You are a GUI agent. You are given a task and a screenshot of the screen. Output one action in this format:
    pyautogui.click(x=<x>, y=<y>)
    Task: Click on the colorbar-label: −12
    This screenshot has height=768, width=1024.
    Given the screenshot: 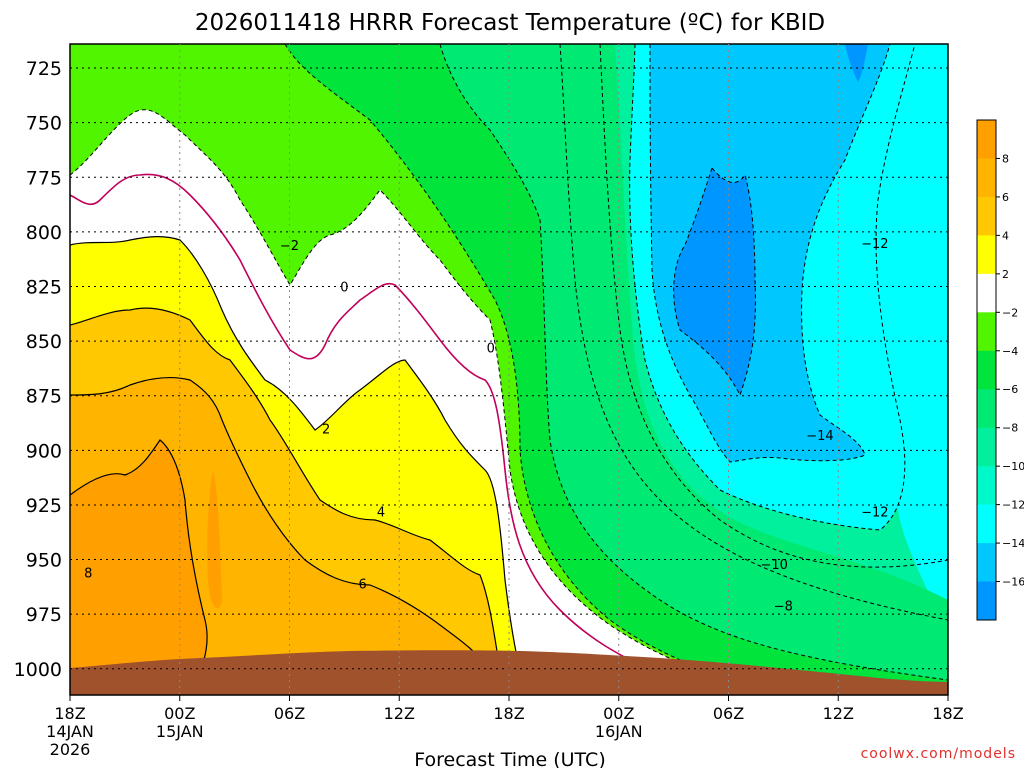 What is the action you would take?
    pyautogui.click(x=1013, y=505)
    